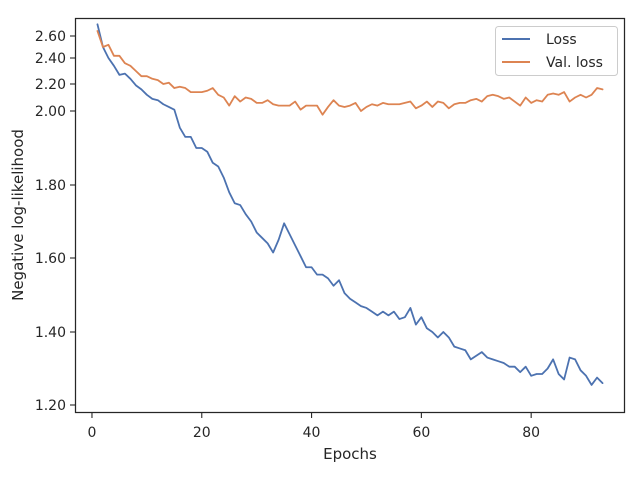 The width and height of the screenshot is (640, 480). I want to click on y-axis: 1.20 1.40 1.60 1.80 2.00 2.20 2.40 2.60, so click(55, 221).